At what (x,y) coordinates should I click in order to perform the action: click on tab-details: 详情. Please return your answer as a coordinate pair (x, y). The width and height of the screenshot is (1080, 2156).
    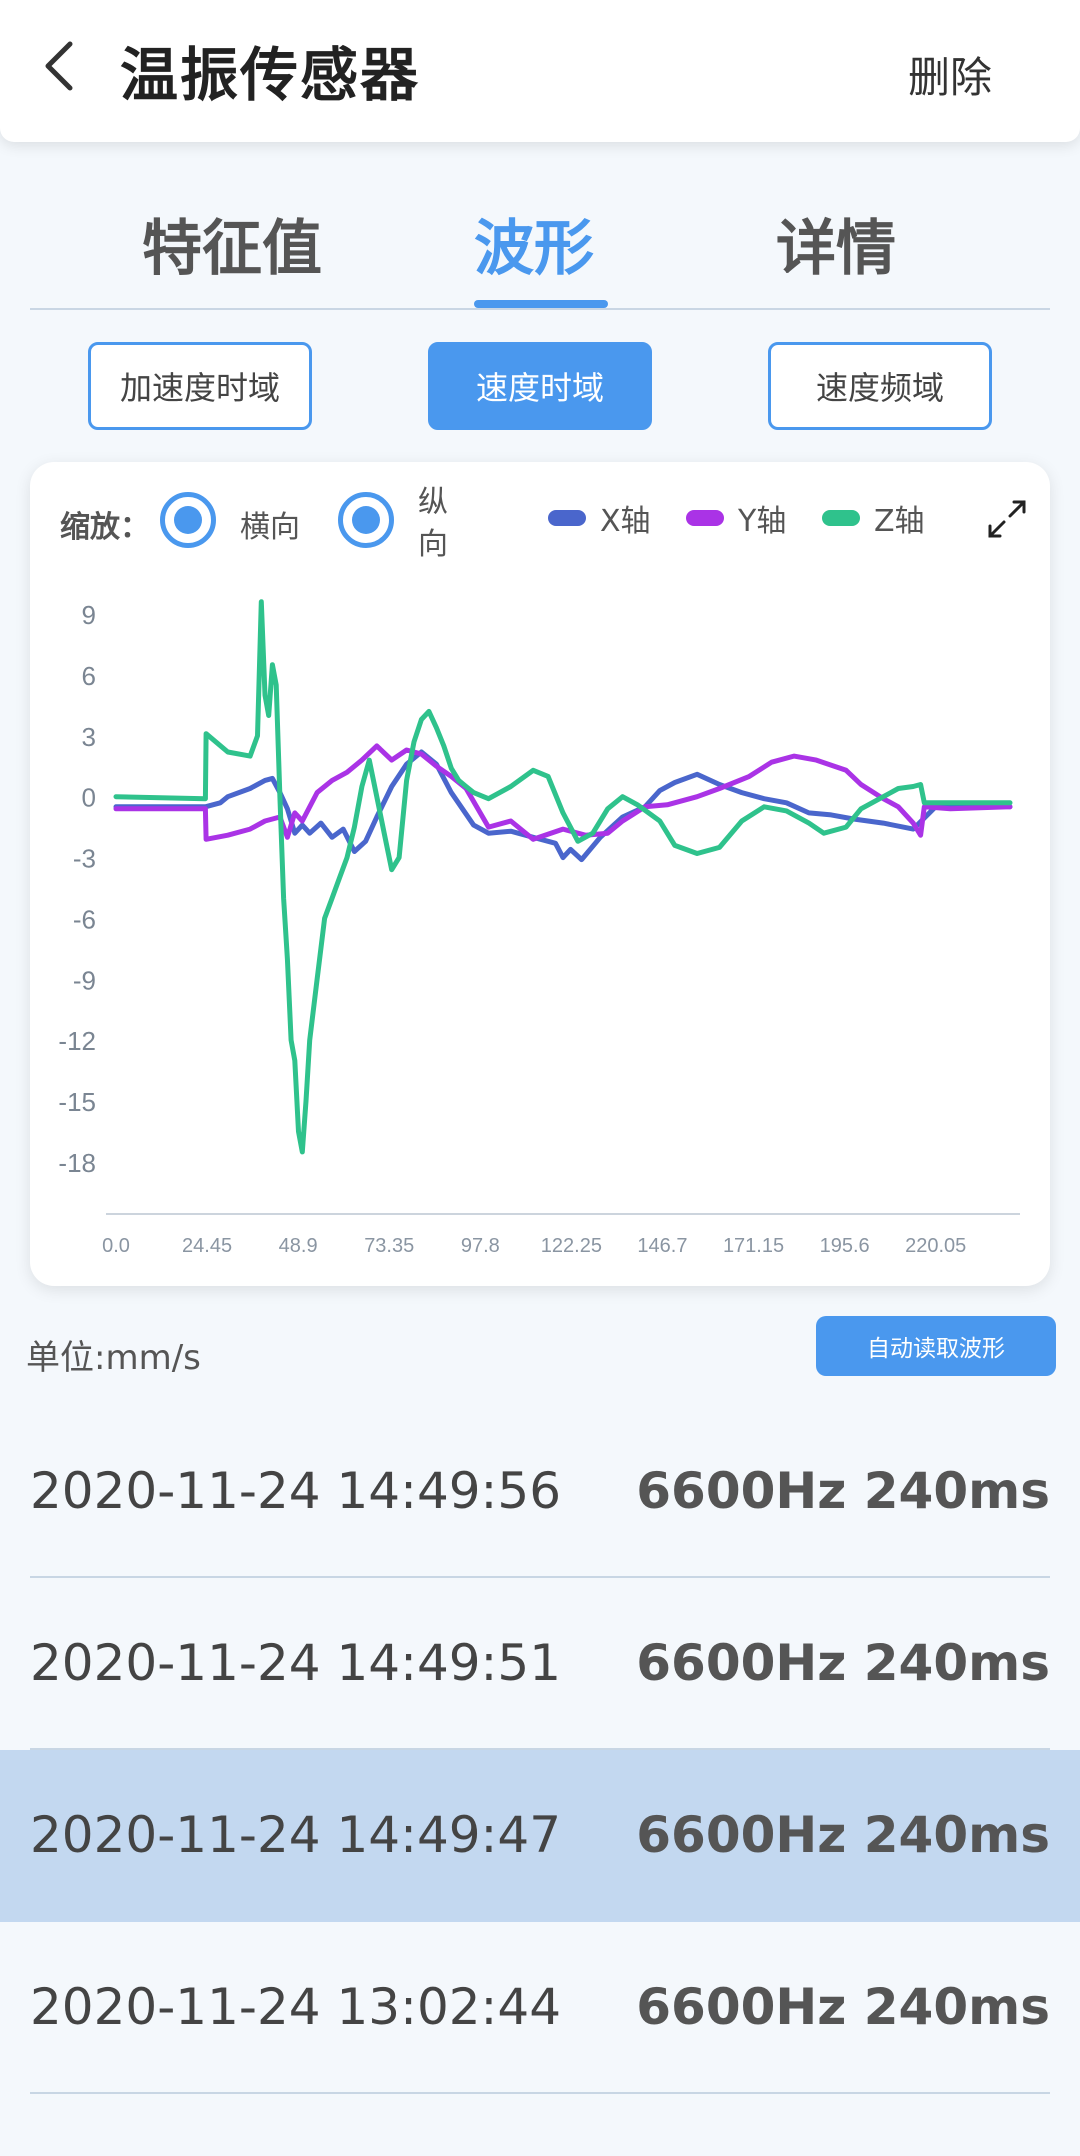
    Looking at the image, I should click on (836, 249).